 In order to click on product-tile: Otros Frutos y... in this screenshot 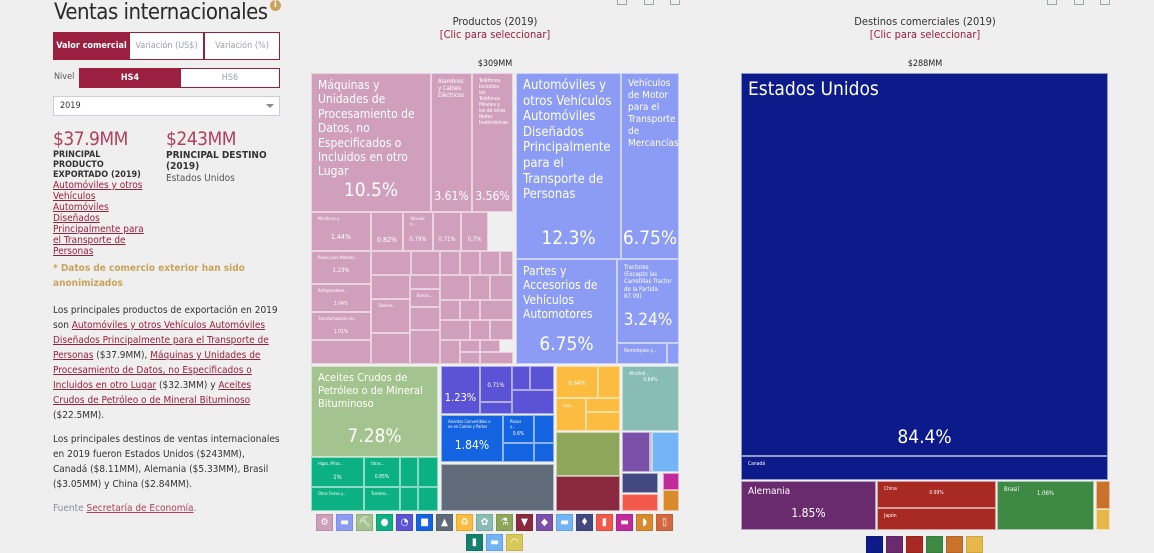, I will do `click(337, 499)`.